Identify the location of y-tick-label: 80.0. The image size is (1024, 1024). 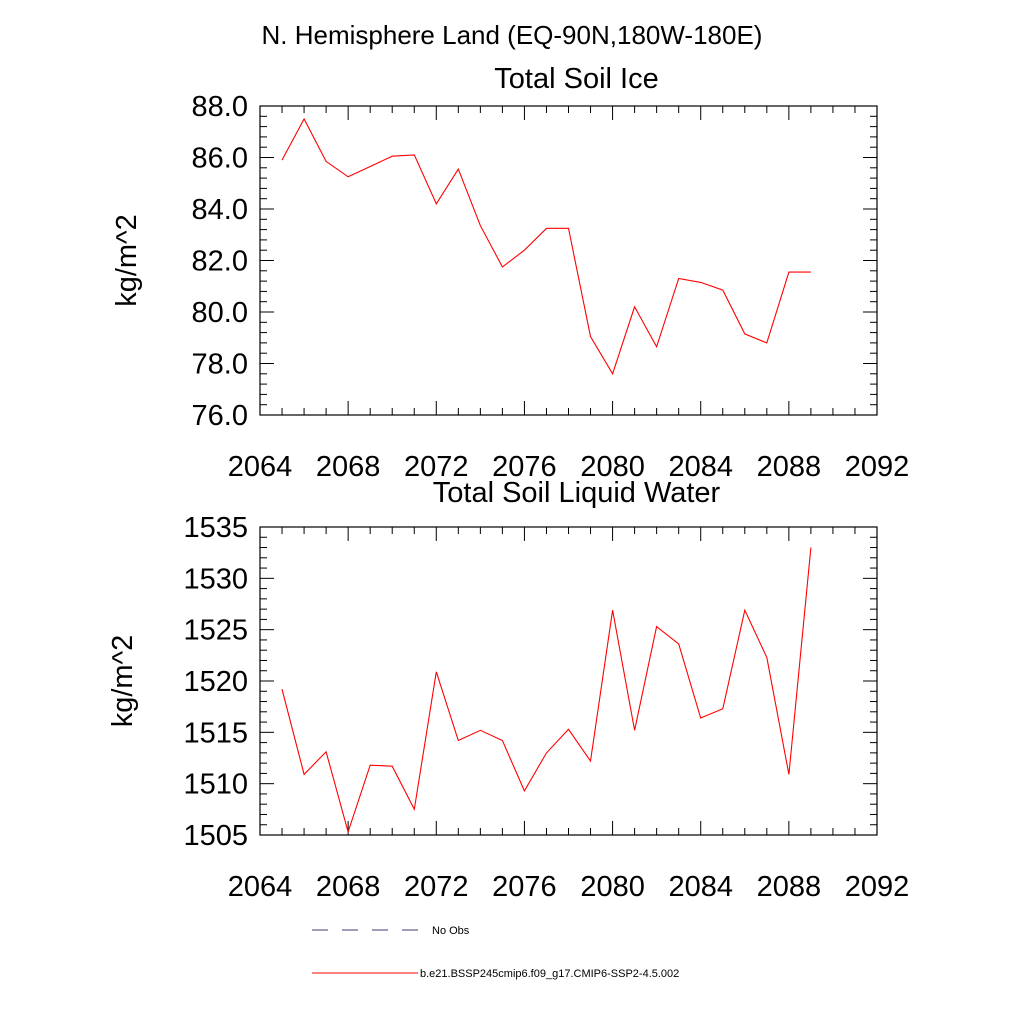
(220, 313).